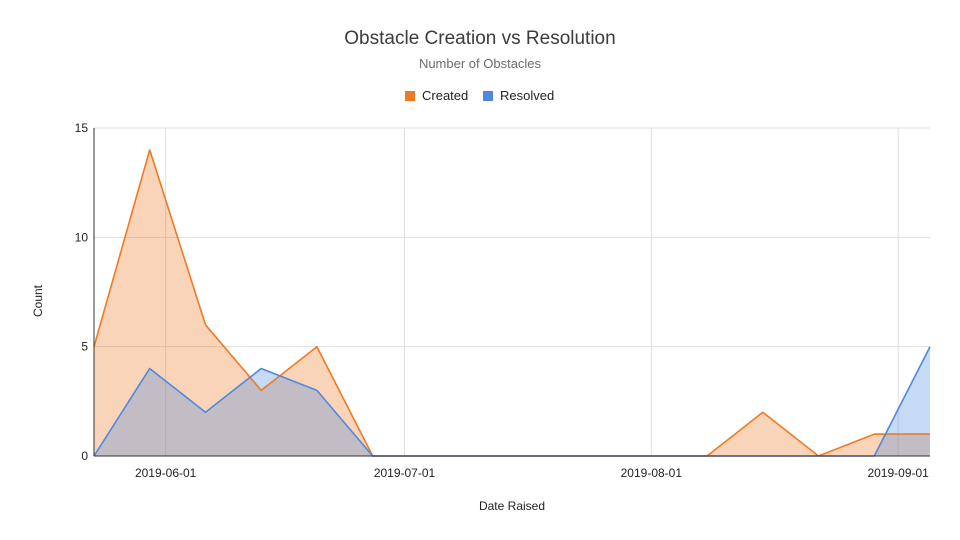  I want to click on x-tick-label: 2019-08-01, so click(652, 473).